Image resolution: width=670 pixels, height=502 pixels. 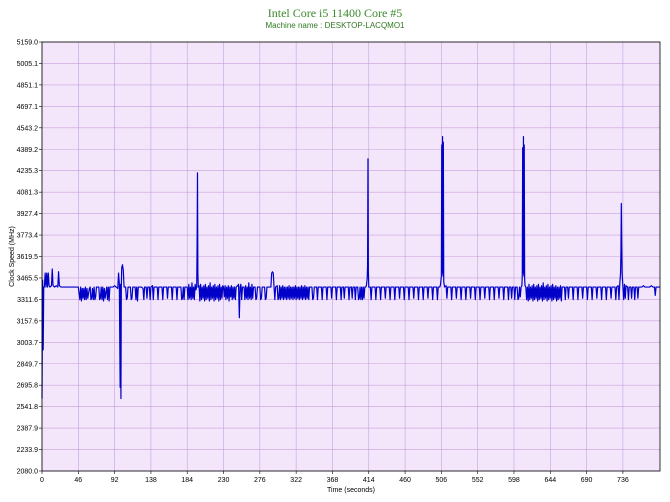 What do you see at coordinates (28, 150) in the screenshot?
I see `y-tick-label: 4389.2` at bounding box center [28, 150].